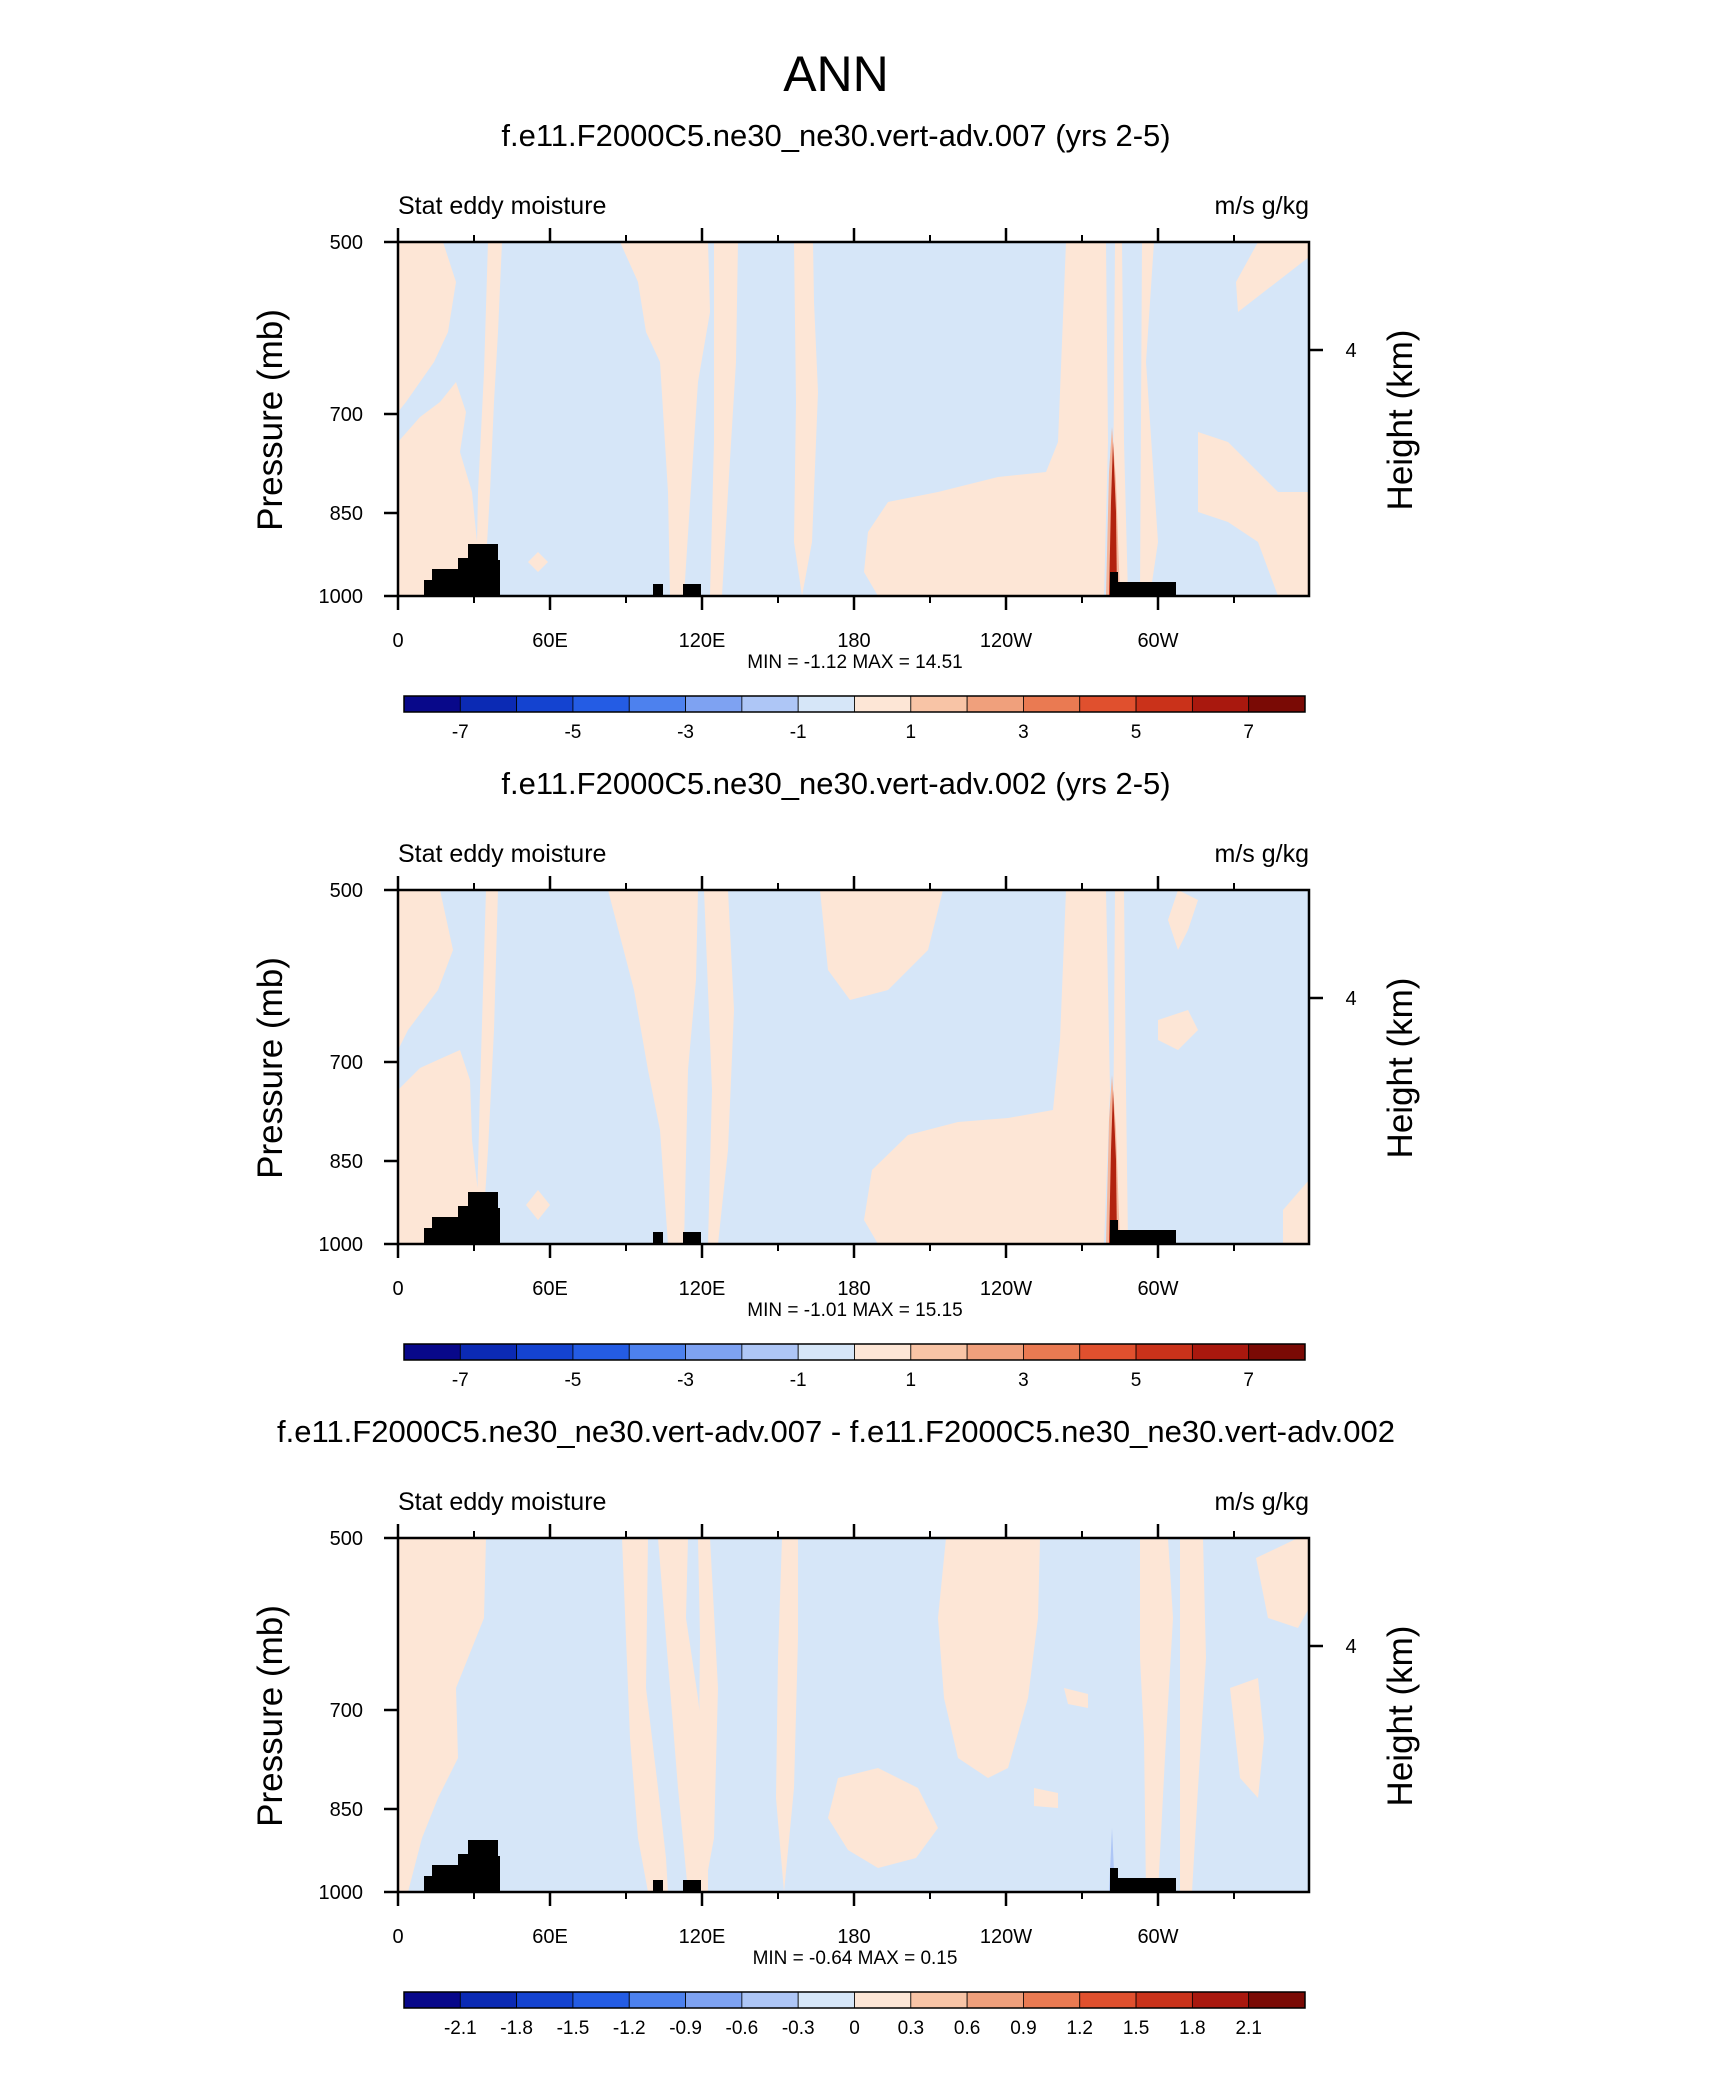 The height and width of the screenshot is (2074, 1710). Describe the element at coordinates (911, 2028) in the screenshot. I see `colorbar-label: 0.3` at that location.